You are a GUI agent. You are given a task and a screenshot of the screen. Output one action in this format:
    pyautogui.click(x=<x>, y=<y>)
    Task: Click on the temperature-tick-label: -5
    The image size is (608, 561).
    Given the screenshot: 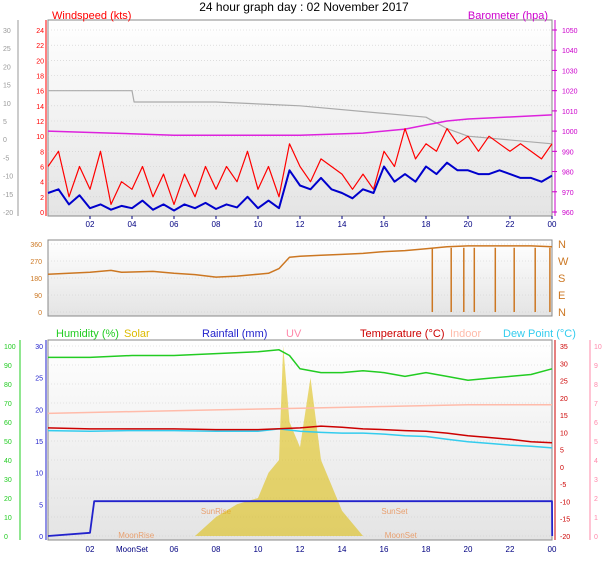 What is the action you would take?
    pyautogui.click(x=563, y=485)
    